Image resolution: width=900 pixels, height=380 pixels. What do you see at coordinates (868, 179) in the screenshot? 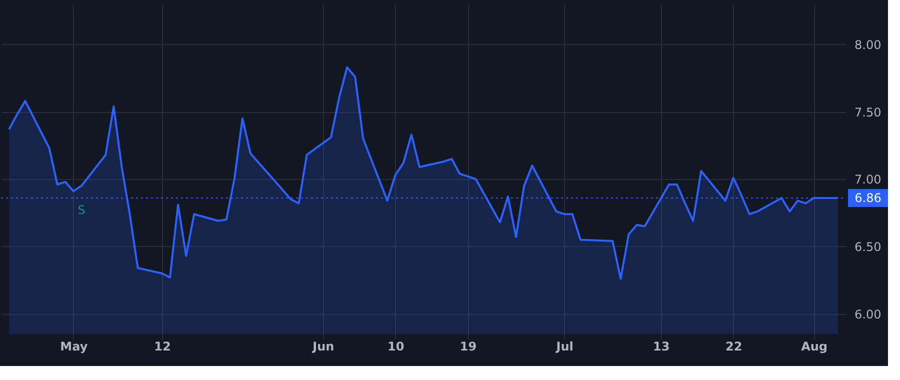
I see `y-tick-label: 7.00` at bounding box center [868, 179].